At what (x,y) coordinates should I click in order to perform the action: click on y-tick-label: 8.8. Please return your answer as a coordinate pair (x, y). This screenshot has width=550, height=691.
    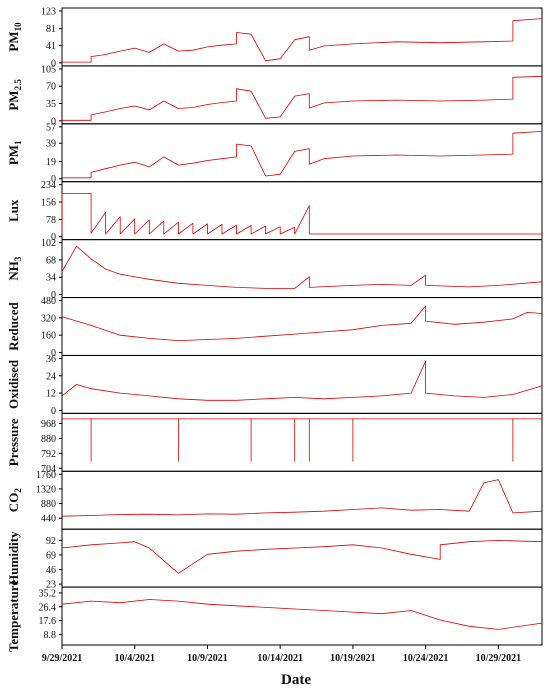
    Looking at the image, I should click on (50, 635).